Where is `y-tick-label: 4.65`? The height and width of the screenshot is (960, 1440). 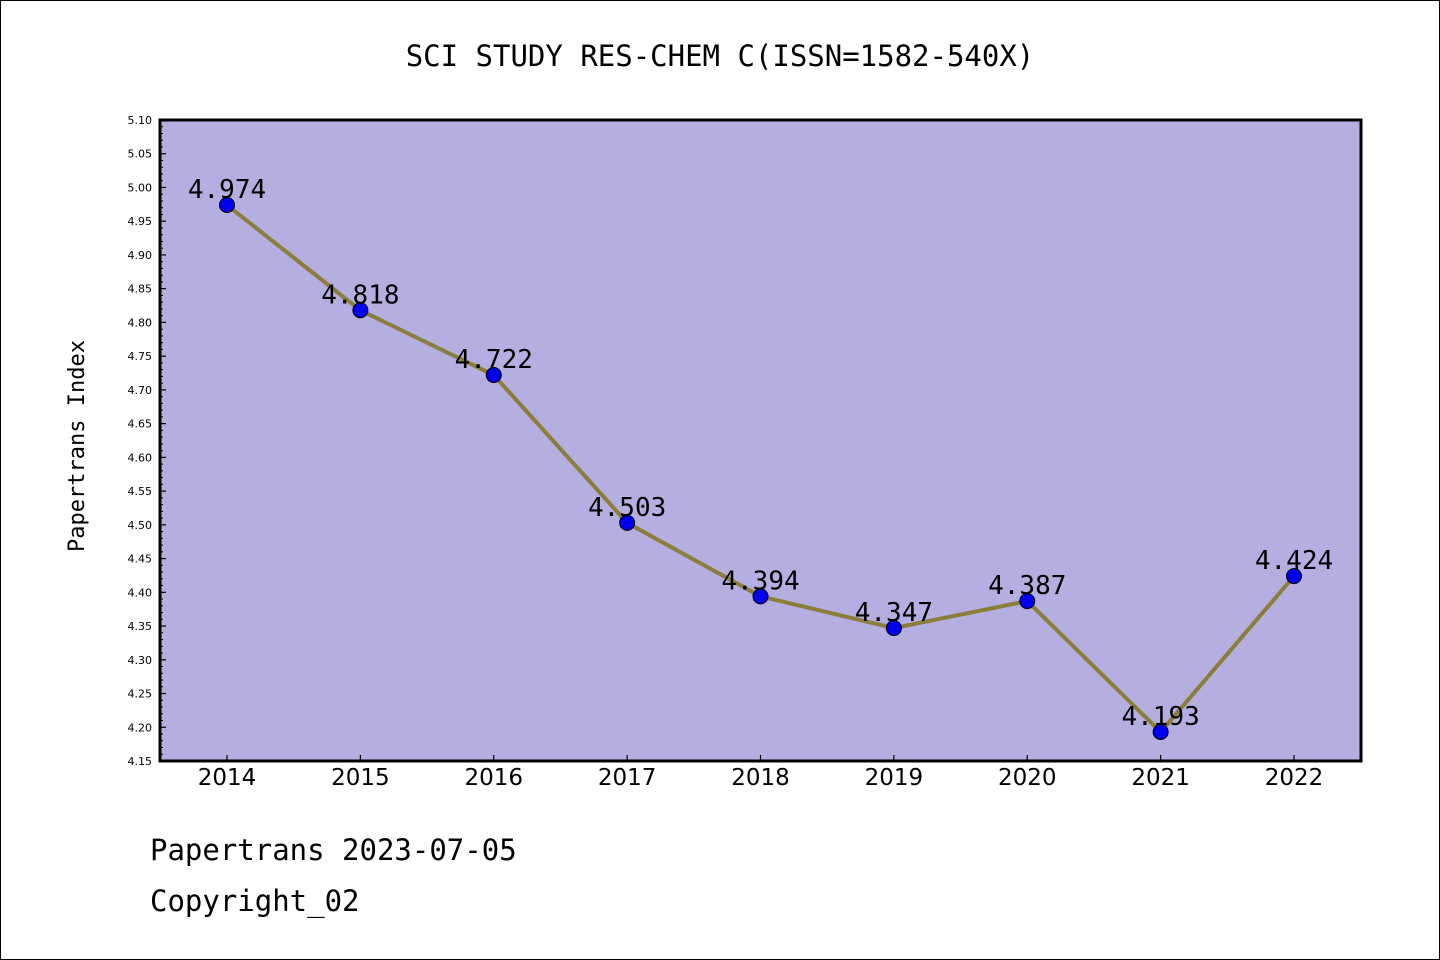 y-tick-label: 4.65 is located at coordinates (140, 424).